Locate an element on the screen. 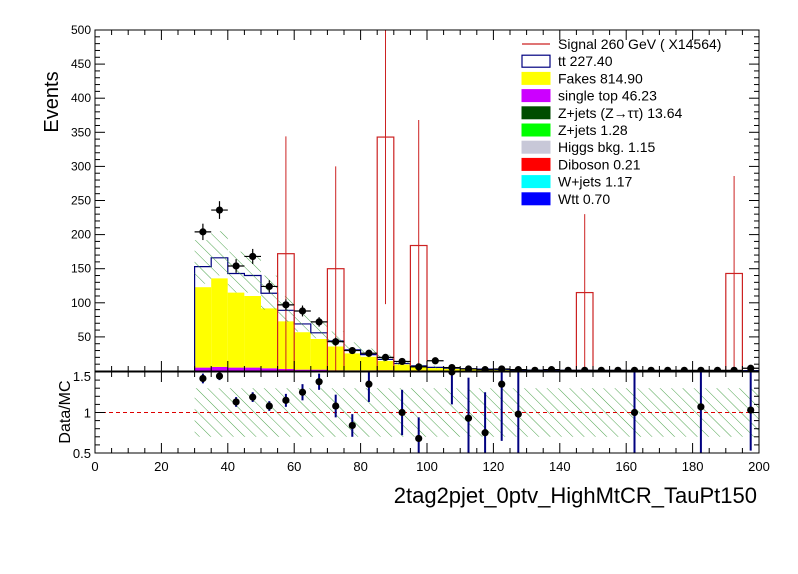 The image size is (798, 574). ratio-y-tick-label: 0.5 is located at coordinates (82, 453).